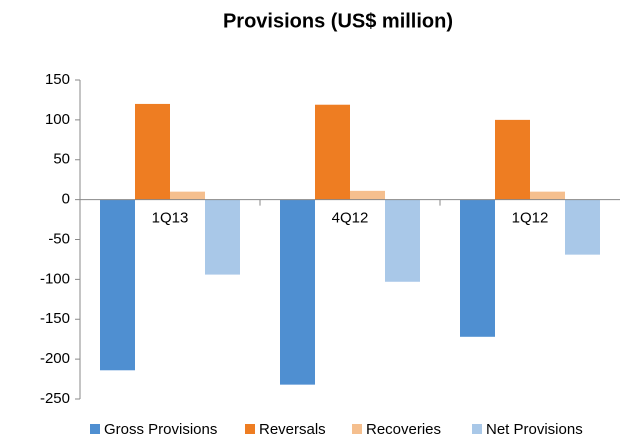  I want to click on y-tick-label: 0, so click(66, 199).